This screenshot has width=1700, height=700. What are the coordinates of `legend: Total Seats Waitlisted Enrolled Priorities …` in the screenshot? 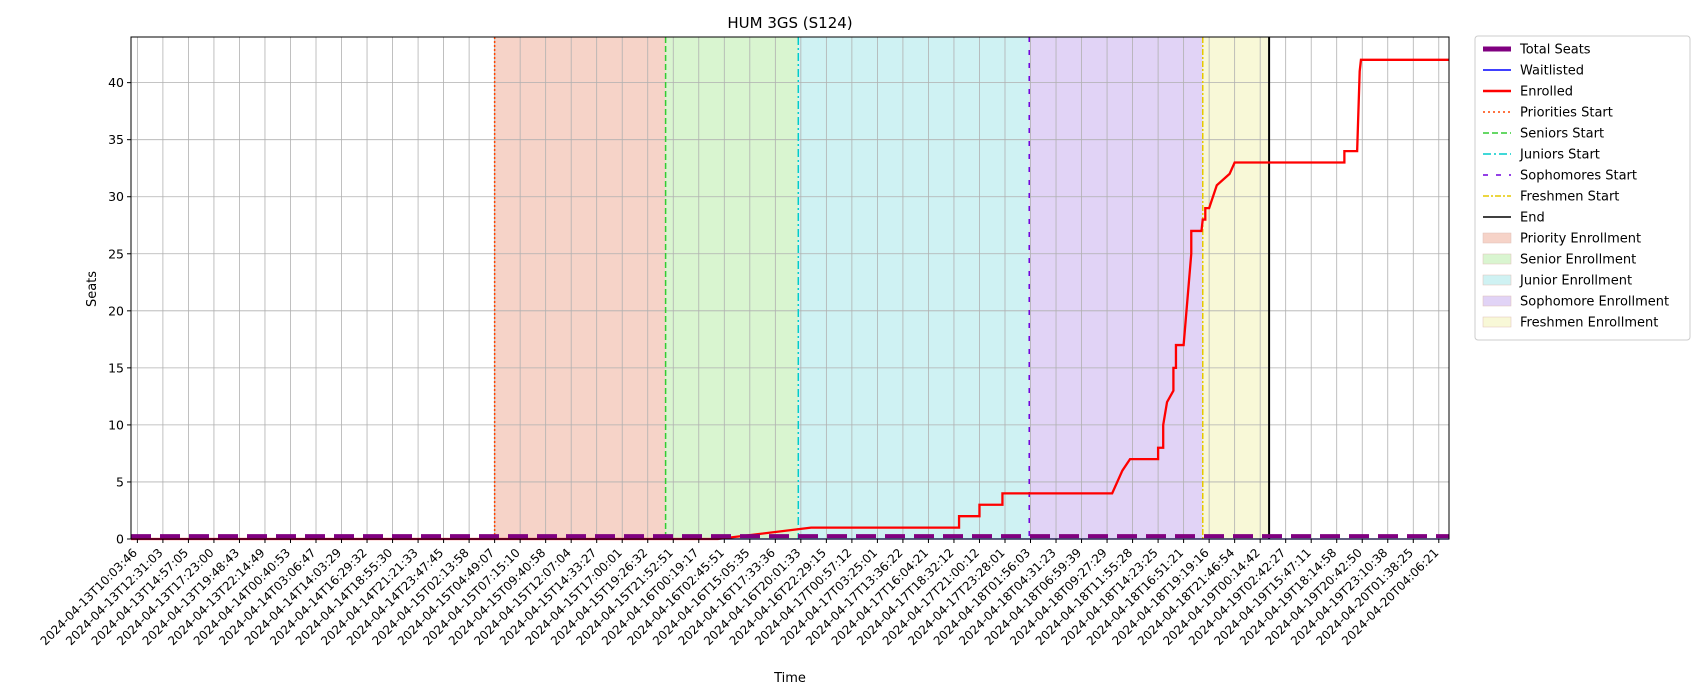 It's located at (1582, 188).